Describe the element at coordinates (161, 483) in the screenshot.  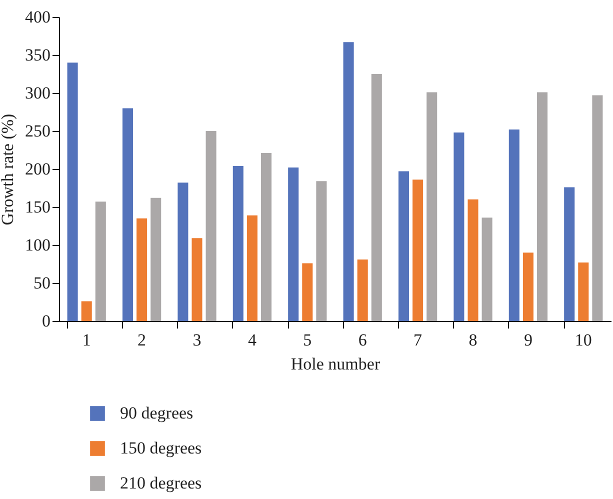
I see `legend-label: 210 degrees` at that location.